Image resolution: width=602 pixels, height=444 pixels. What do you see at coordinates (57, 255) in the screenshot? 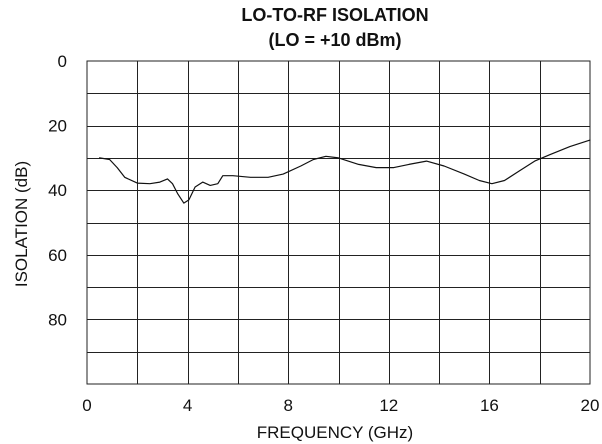
I see `y-tick-label: 60` at bounding box center [57, 255].